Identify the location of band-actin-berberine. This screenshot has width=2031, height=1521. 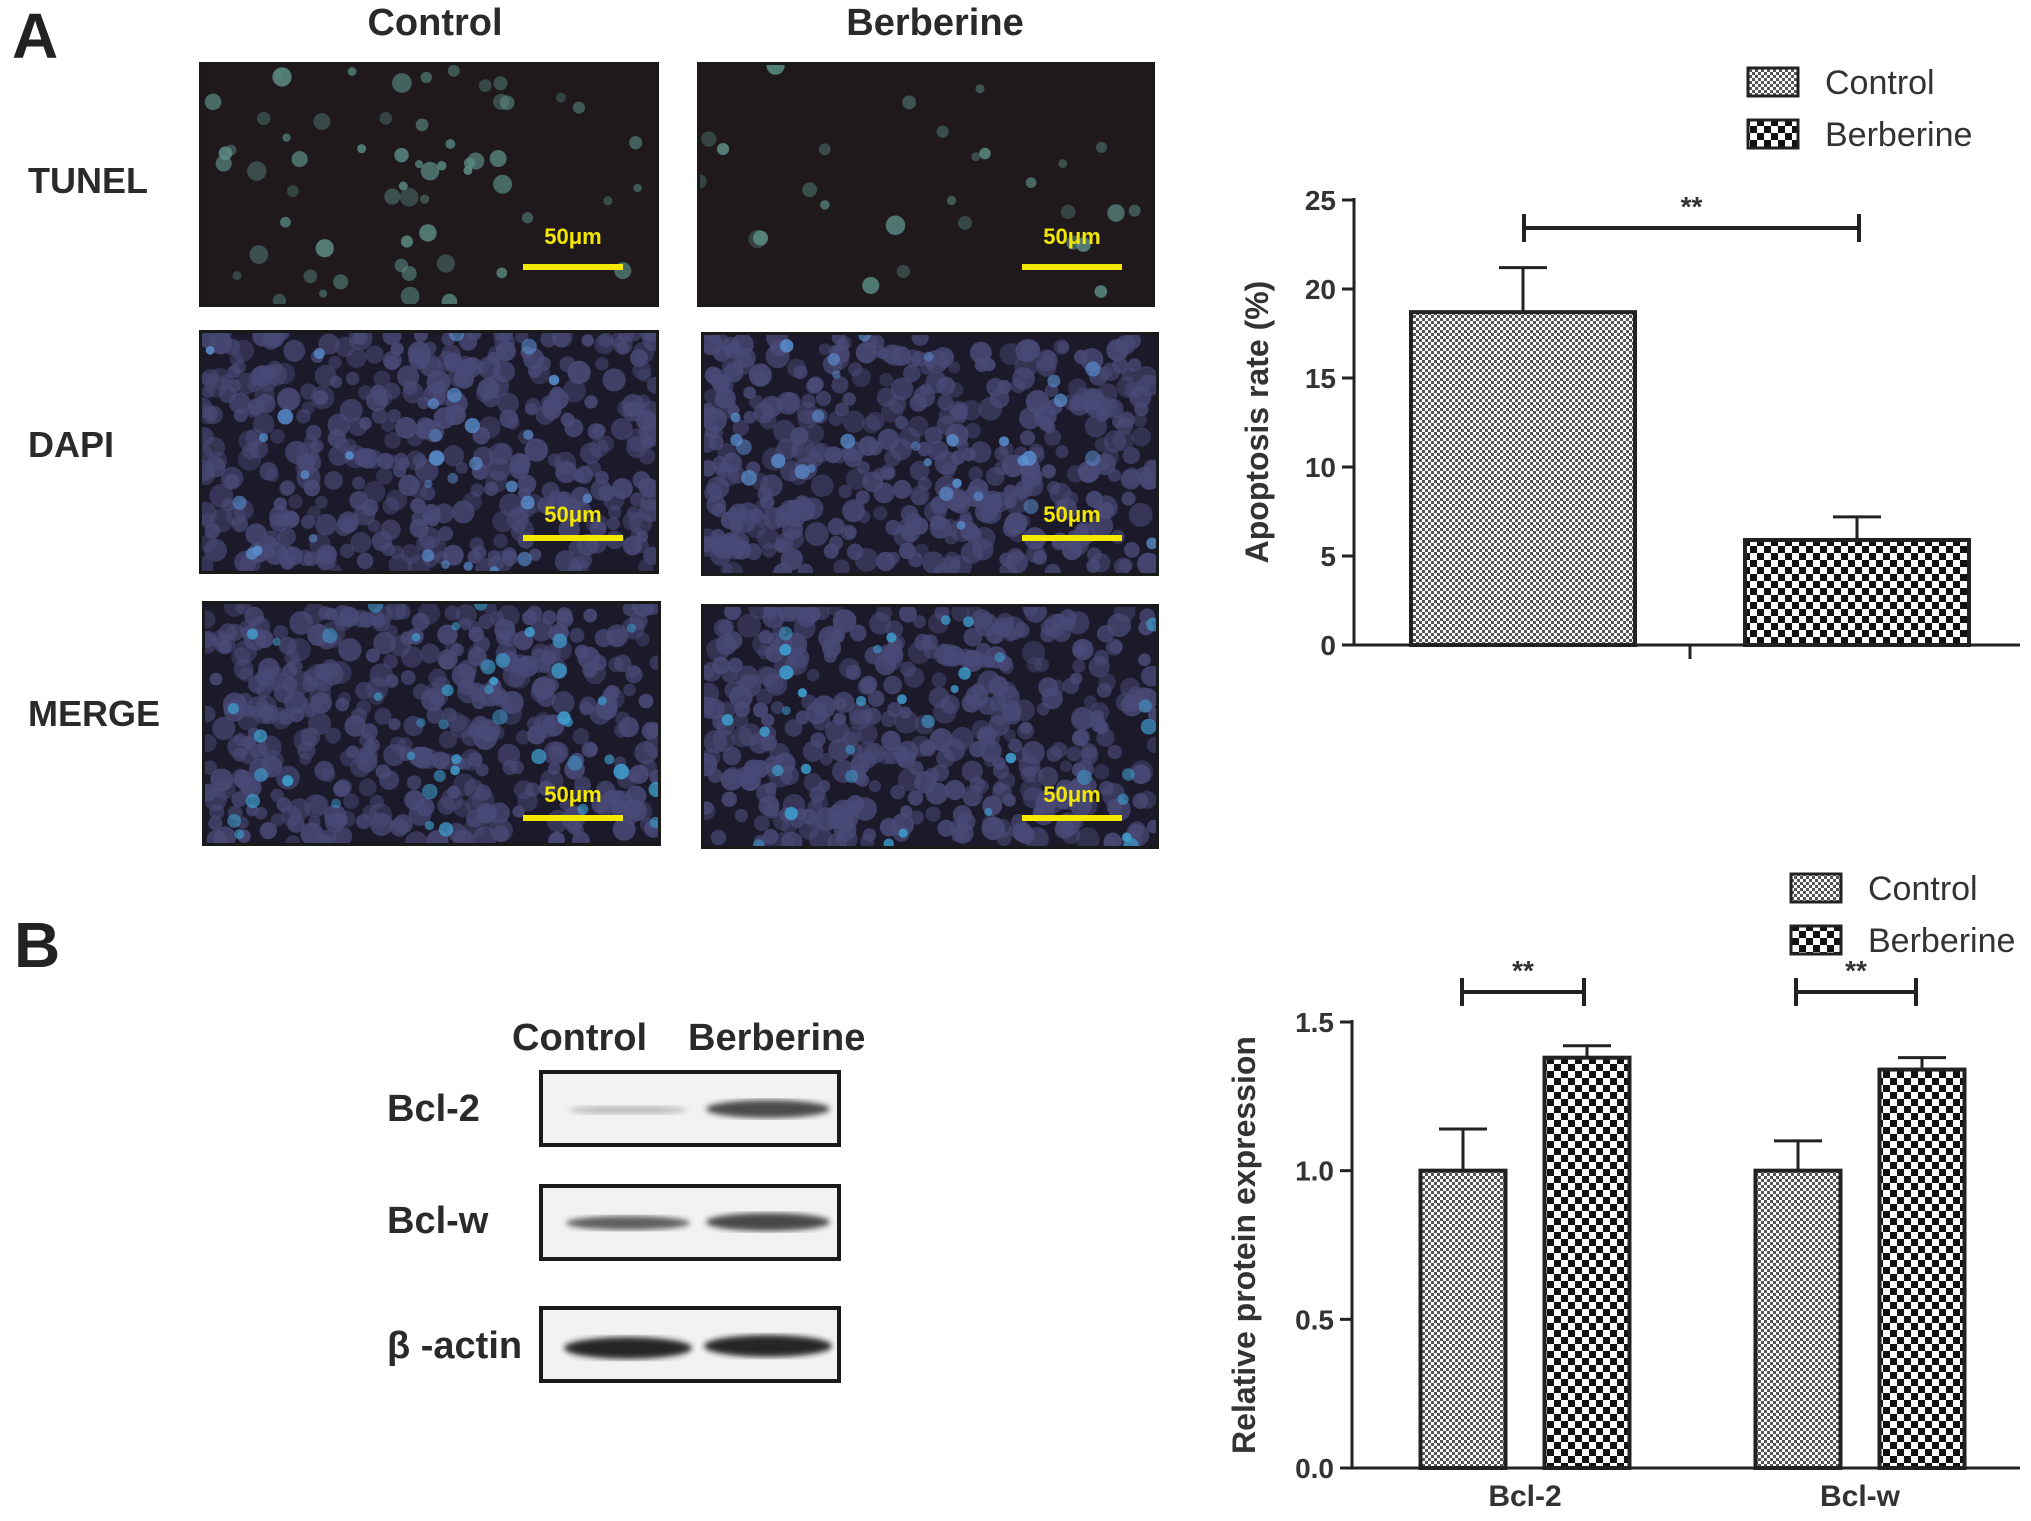
(768, 1346).